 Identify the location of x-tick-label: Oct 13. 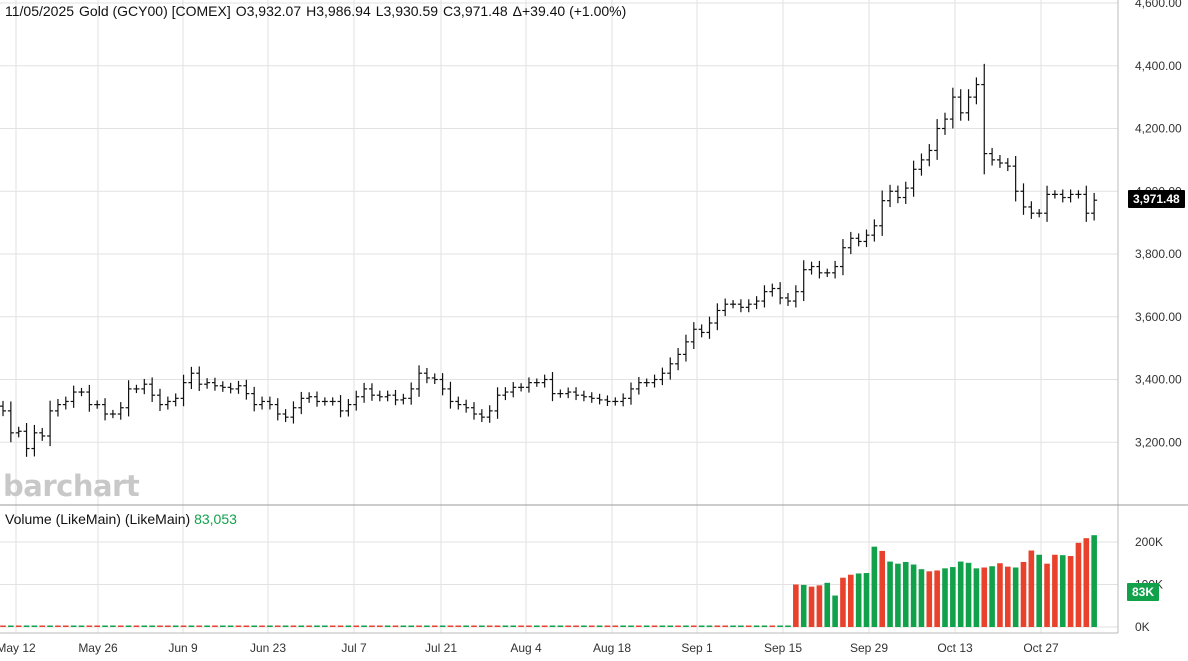
(955, 648).